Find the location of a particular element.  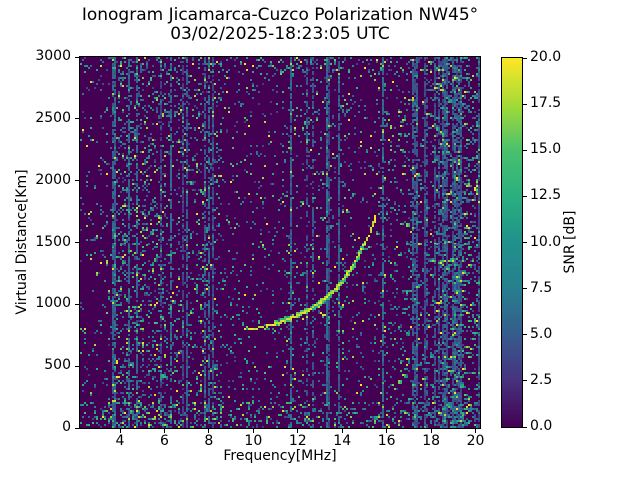

x-tick-label: 18 is located at coordinates (431, 441).